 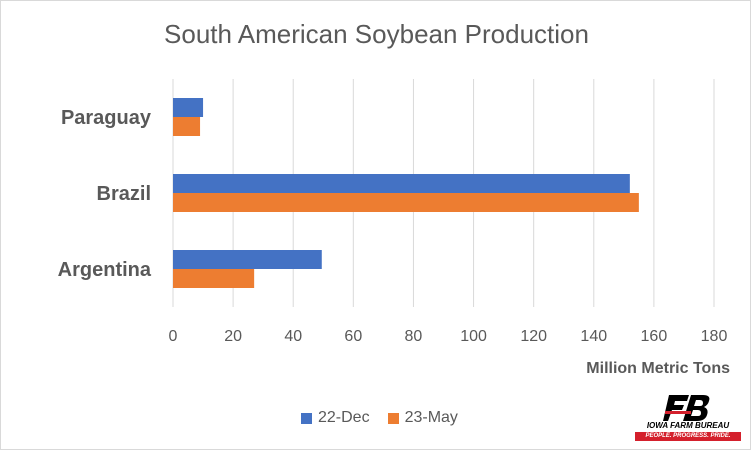 I want to click on x-tick-label-20: 20, so click(x=233, y=336).